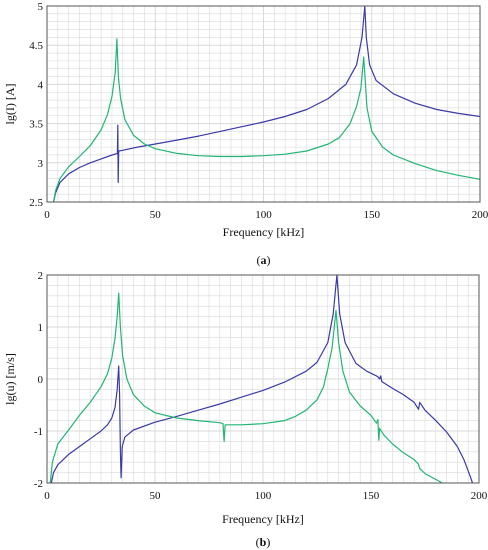 This screenshot has width=488, height=550. What do you see at coordinates (10, 379) in the screenshot?
I see `chart-b-y-axis-label: lg(u) [m/s]` at bounding box center [10, 379].